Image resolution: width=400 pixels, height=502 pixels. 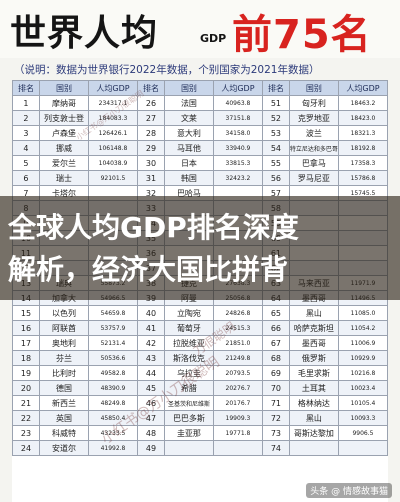 What do you see at coordinates (362, 313) in the screenshot?
I see `table-cell: 11085.0` at bounding box center [362, 313].